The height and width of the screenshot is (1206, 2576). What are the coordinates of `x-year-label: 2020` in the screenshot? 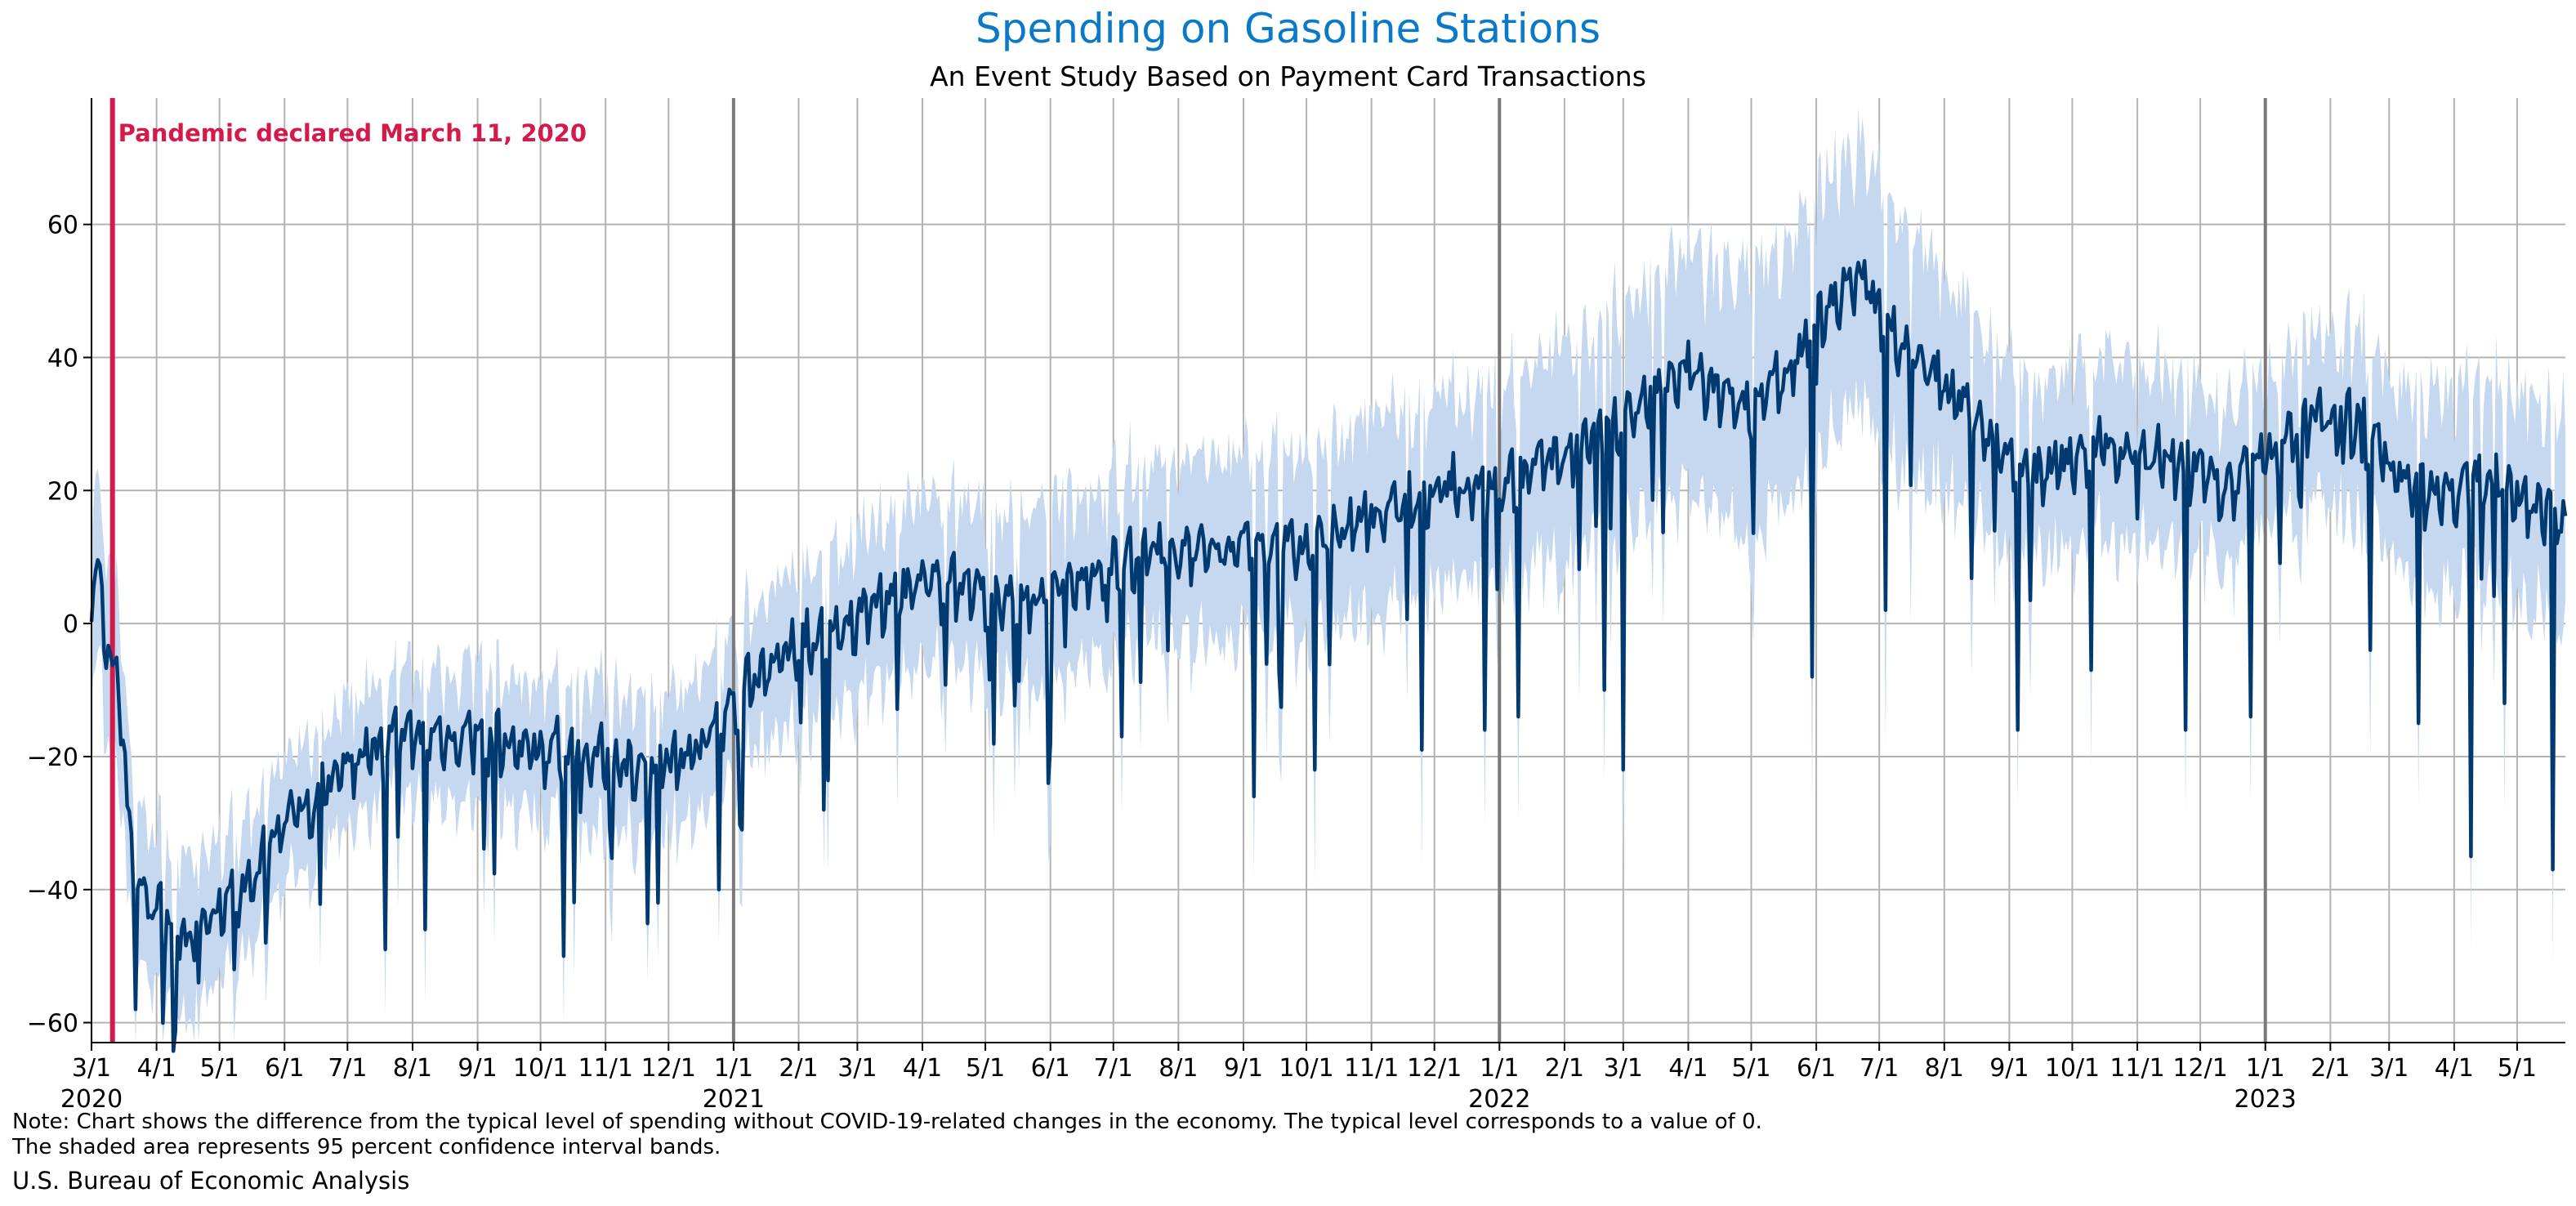 It's located at (92, 1099).